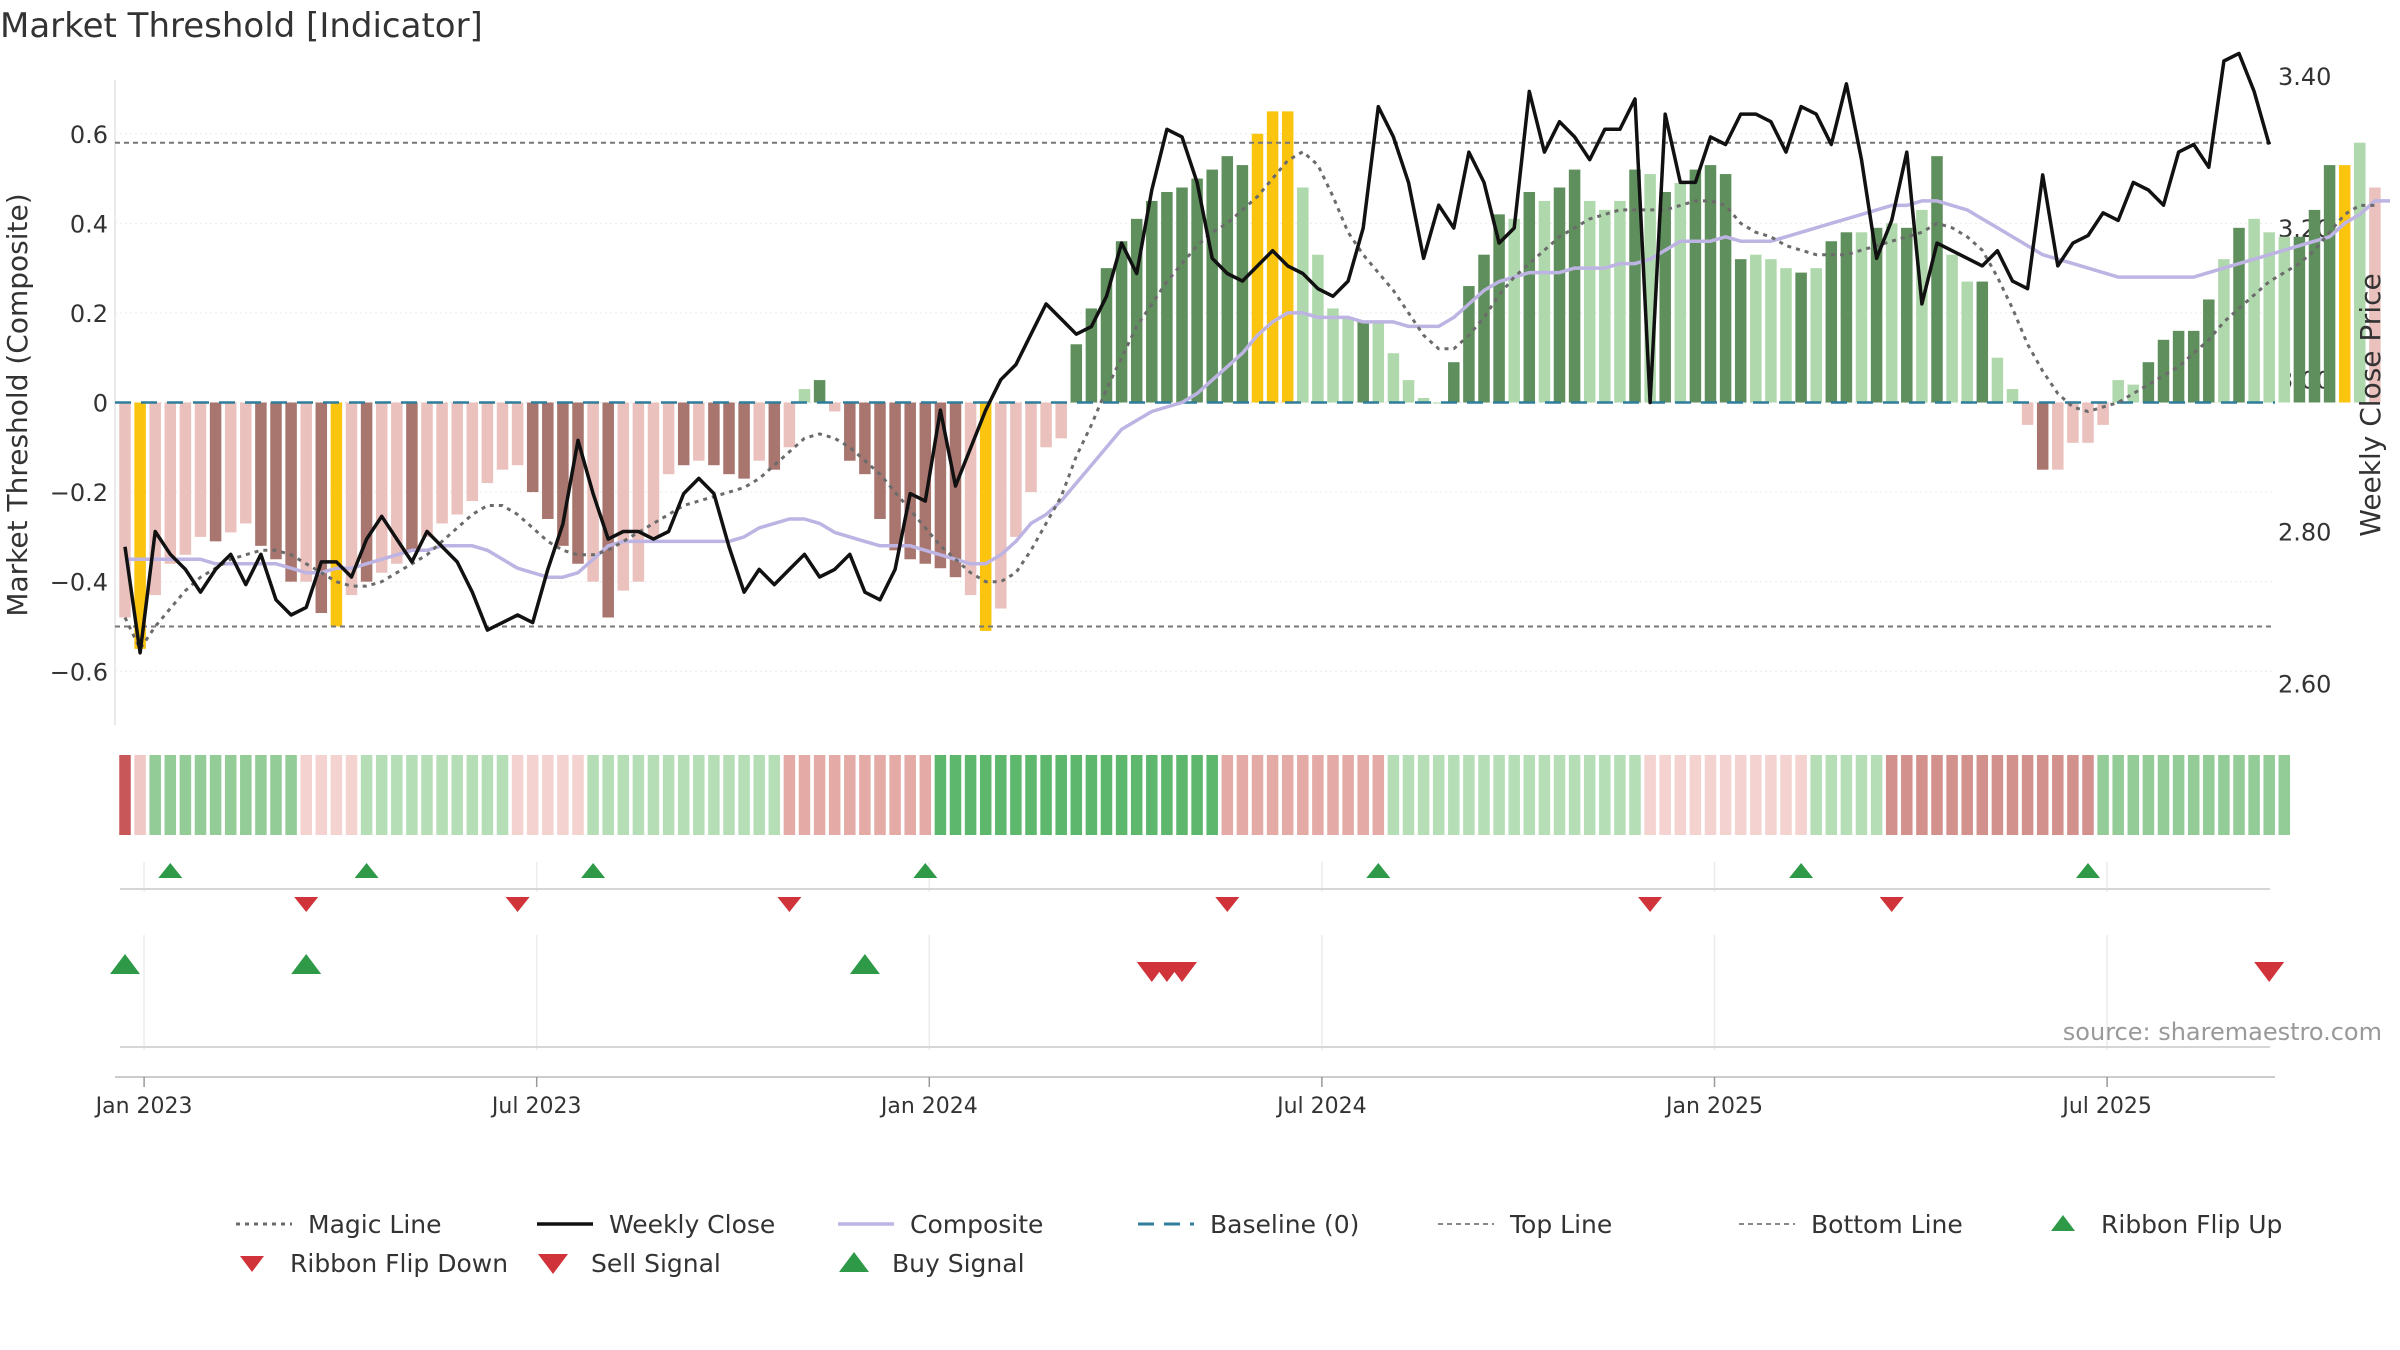 The image size is (2400, 1350). What do you see at coordinates (1284, 1224) in the screenshot?
I see `legend-label: Baseline (0)` at bounding box center [1284, 1224].